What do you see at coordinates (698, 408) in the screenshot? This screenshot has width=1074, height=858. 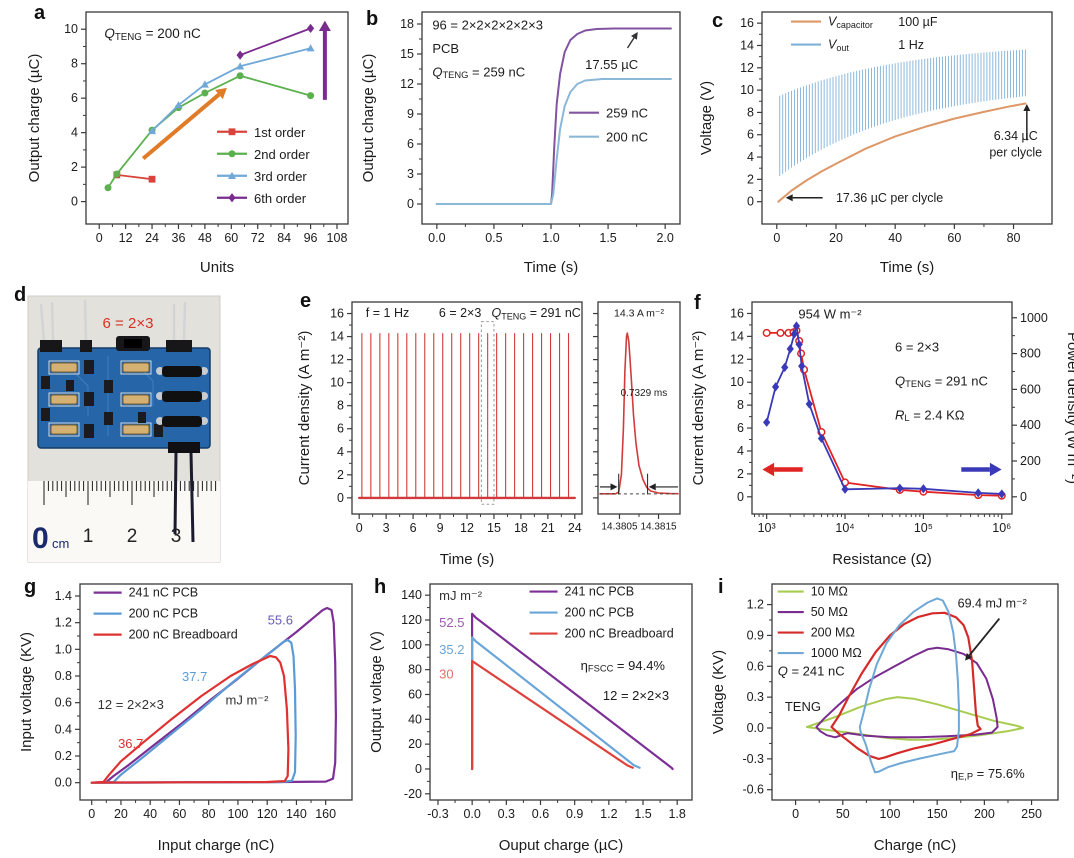 I see `svg-text: Current density (A m⁻²)` at bounding box center [698, 408].